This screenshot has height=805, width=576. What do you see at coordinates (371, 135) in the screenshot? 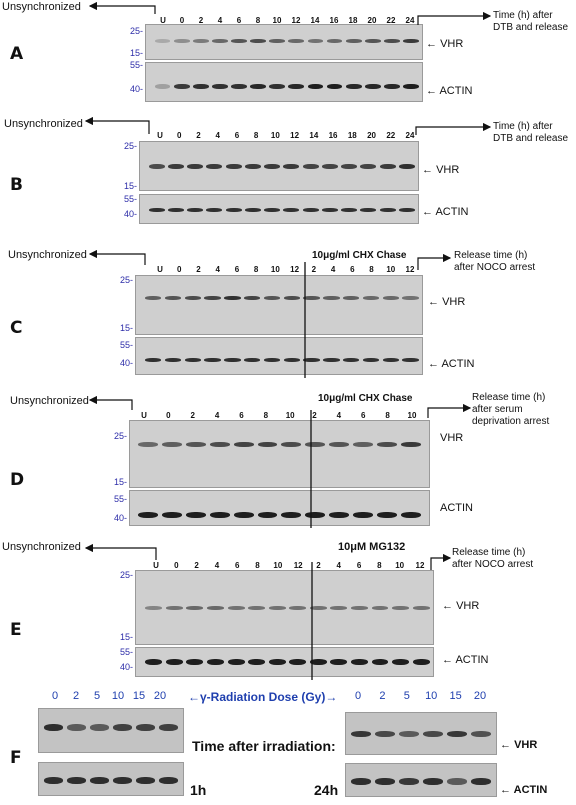
I see `lane-label: 20` at bounding box center [371, 135].